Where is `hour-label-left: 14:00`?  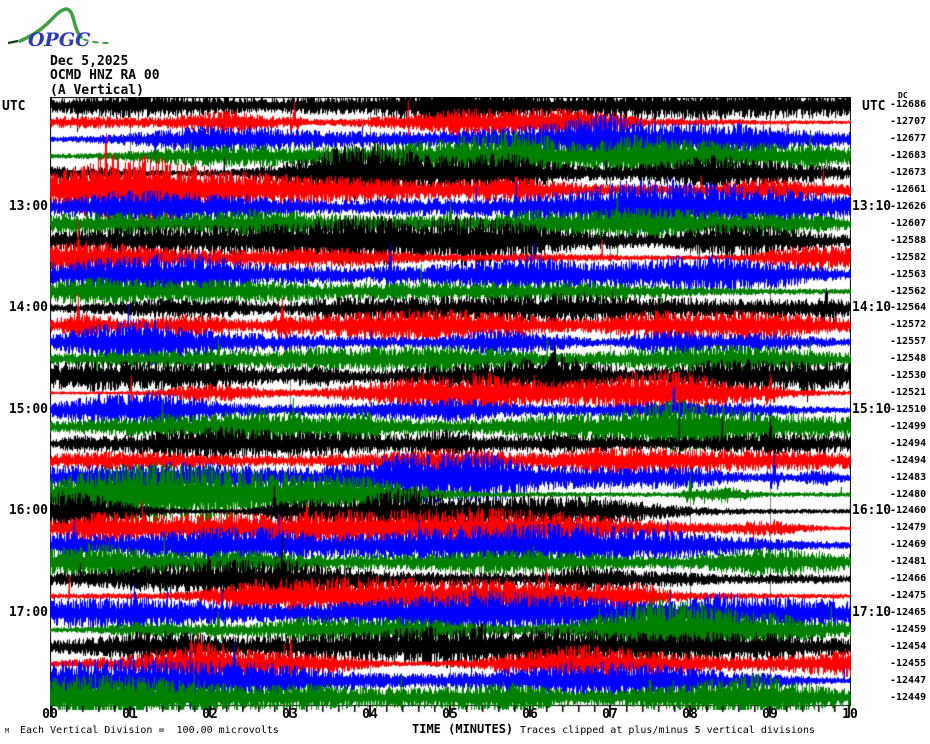
hour-label-left: 14:00 is located at coordinates (28, 308).